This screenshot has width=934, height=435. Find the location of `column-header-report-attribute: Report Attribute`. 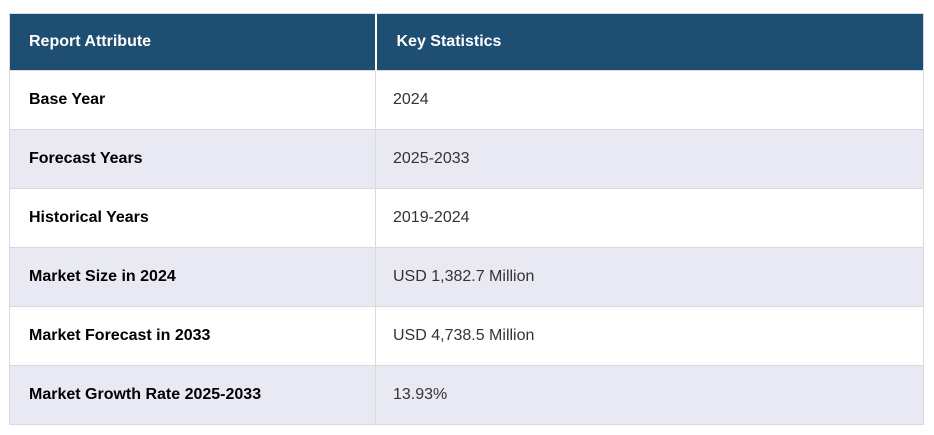

column-header-report-attribute: Report Attribute is located at coordinates (193, 42).